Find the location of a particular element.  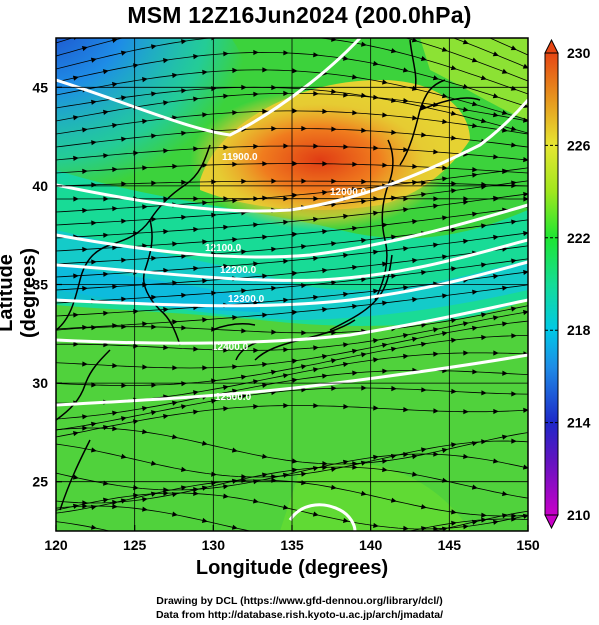

x-tick-label: 140 is located at coordinates (371, 545).